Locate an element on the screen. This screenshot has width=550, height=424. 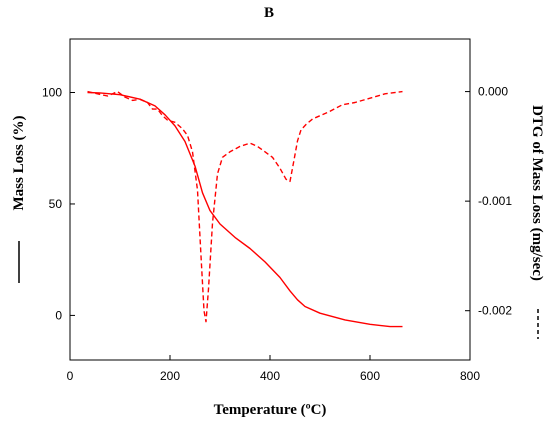
left-tick-label: 0 is located at coordinates (58, 315).